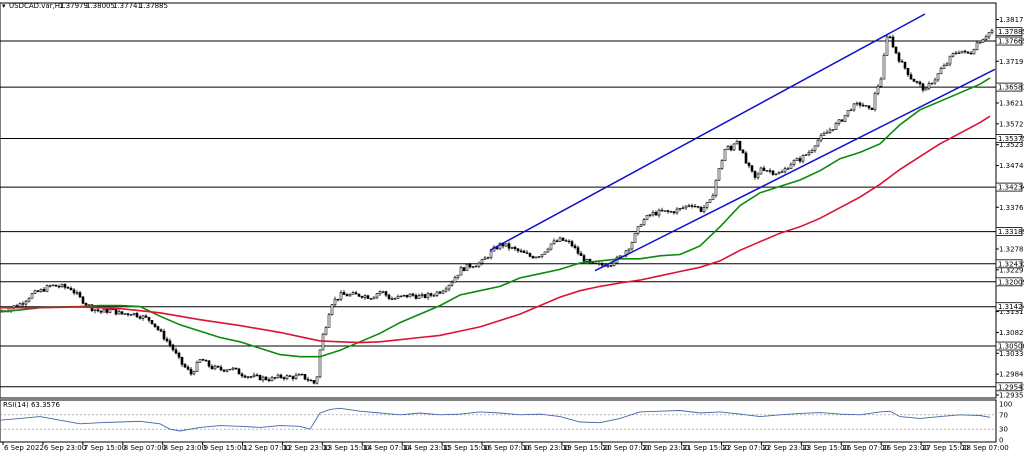 Image resolution: width=1024 pixels, height=452 pixels. I want to click on time-tick-label: 8 Sep 23:00, so click(185, 448).